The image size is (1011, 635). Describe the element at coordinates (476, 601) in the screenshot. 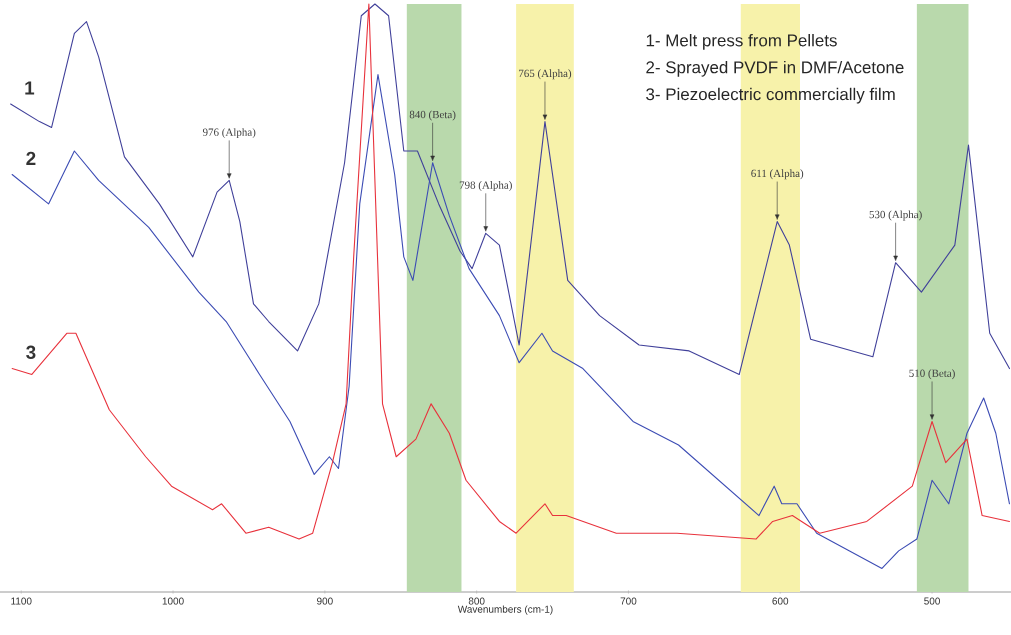

I see `x-tick-label: 800` at that location.